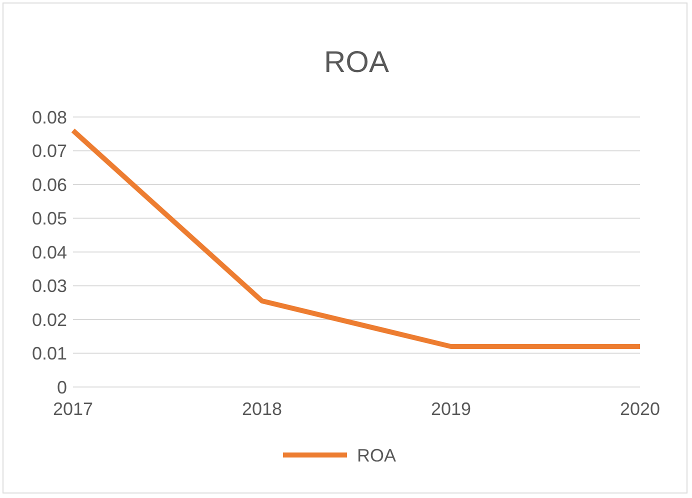  What do you see at coordinates (49, 320) in the screenshot?
I see `y-tick-label: 0.02` at bounding box center [49, 320].